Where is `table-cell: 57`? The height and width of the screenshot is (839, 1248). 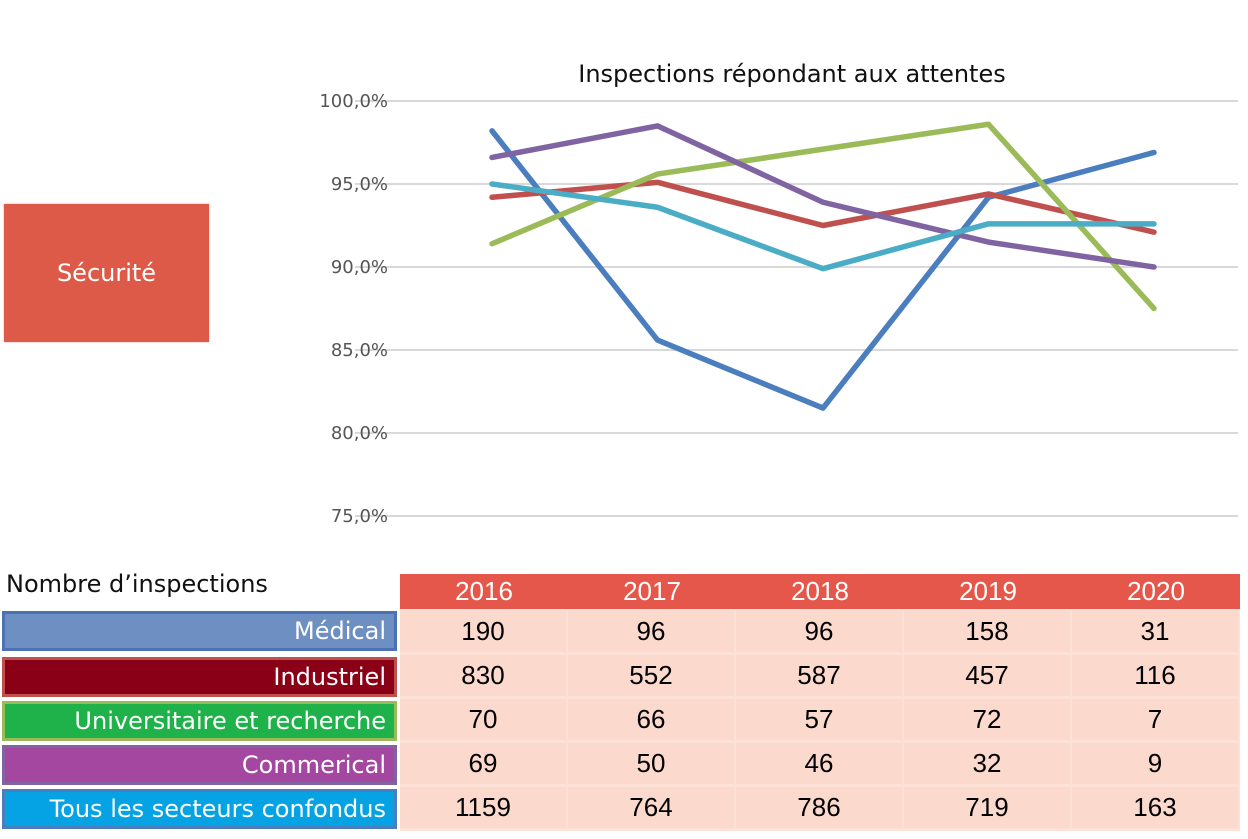
table-cell: 57 is located at coordinates (819, 719).